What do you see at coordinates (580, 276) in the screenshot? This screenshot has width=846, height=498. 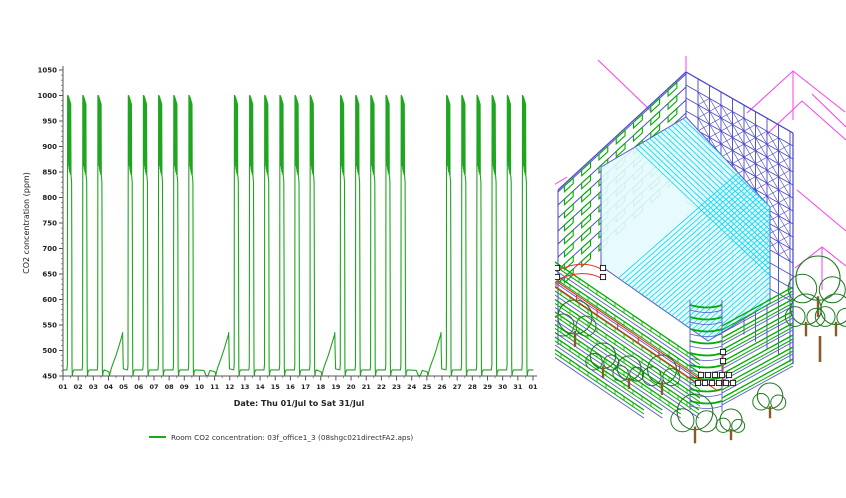 I see `route-curve` at bounding box center [580, 276].